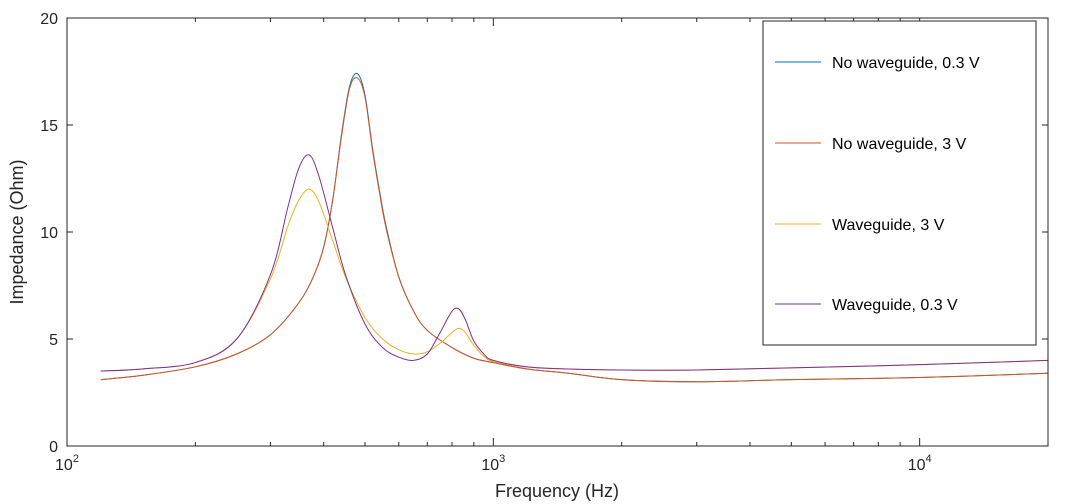 The image size is (1080, 504). What do you see at coordinates (53, 447) in the screenshot?
I see `y-tick-label: 0` at bounding box center [53, 447].